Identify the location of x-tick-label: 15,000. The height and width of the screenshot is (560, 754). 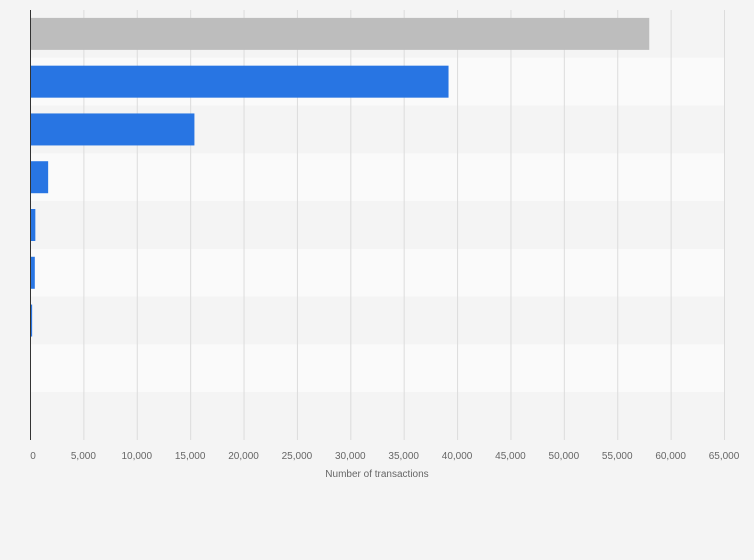
(190, 456).